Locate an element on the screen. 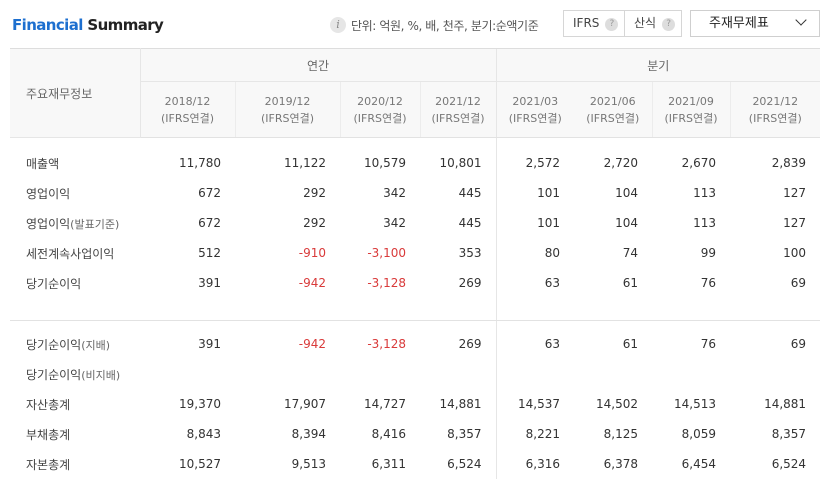  row-label: 당기순이익 is located at coordinates (75, 283).